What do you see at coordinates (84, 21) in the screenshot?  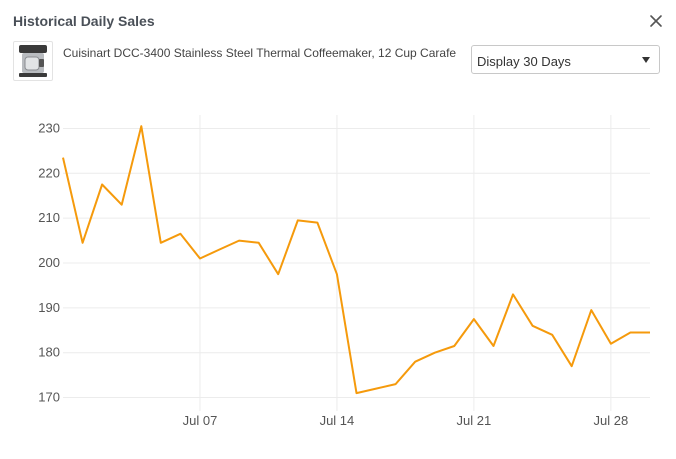 I see `page-title: Historical Daily Sales` at bounding box center [84, 21].